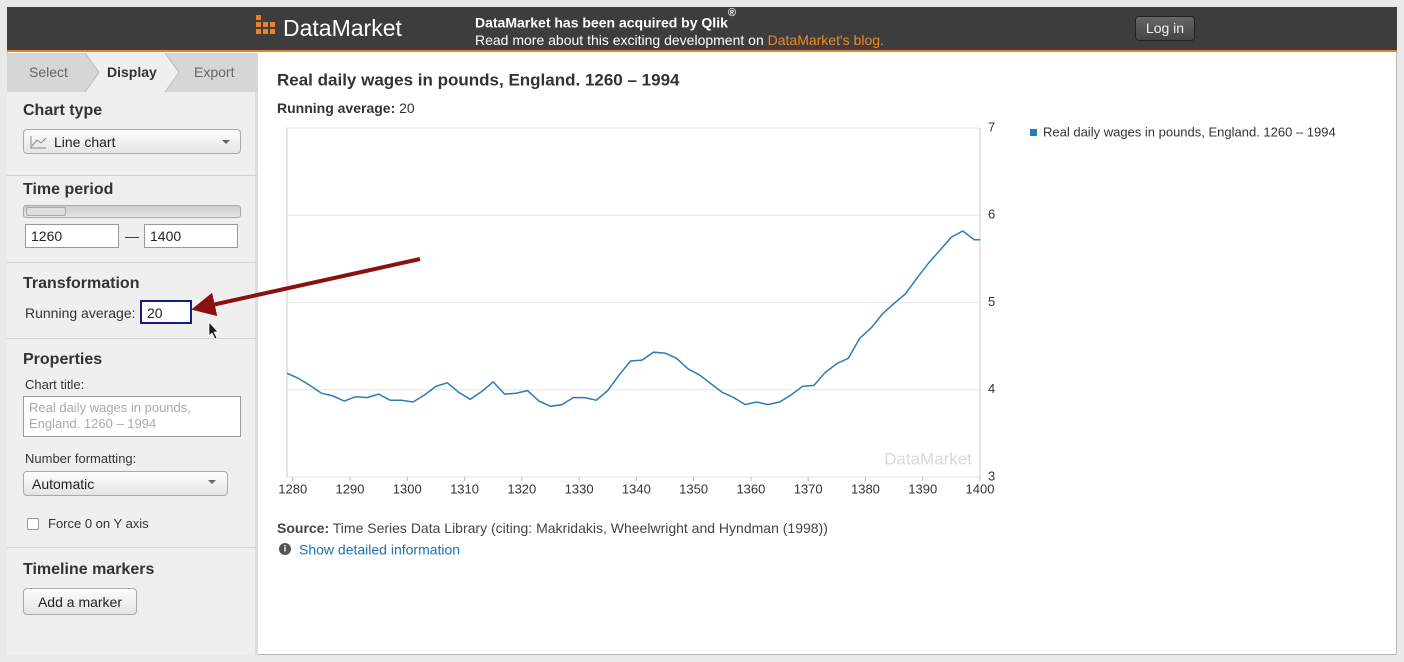 The image size is (1404, 662). I want to click on y-tick-label: 3, so click(991, 475).